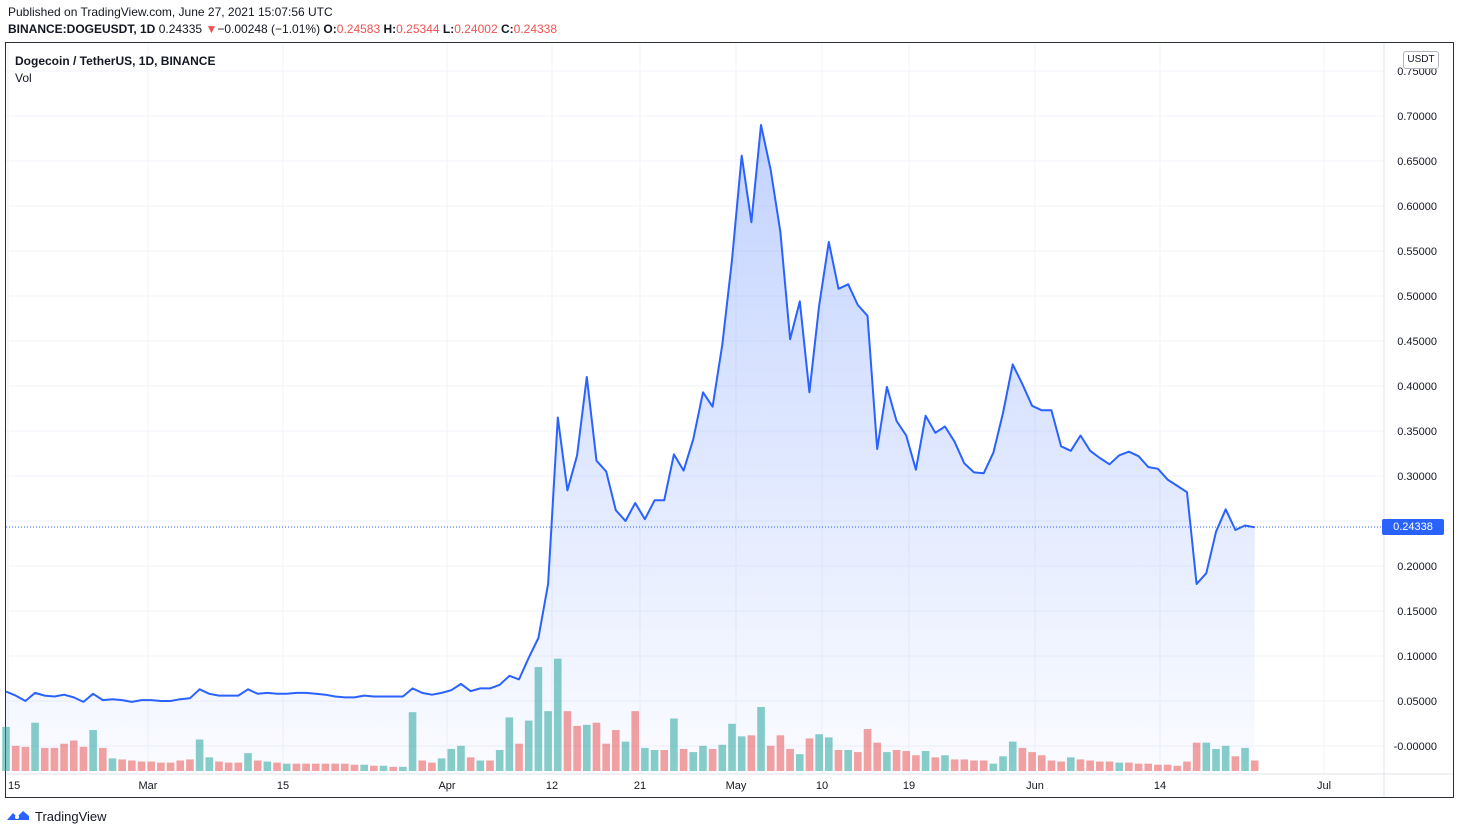 The width and height of the screenshot is (1461, 836). Describe the element at coordinates (446, 786) in the screenshot. I see `time-tick-label: Apr` at that location.